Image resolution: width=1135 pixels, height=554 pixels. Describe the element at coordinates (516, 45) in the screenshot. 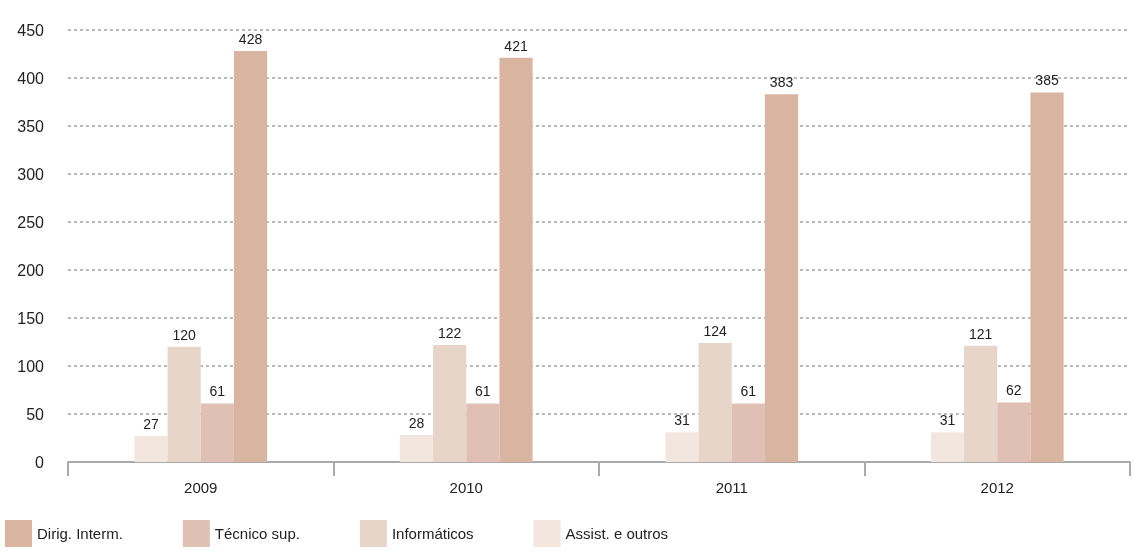

I see `data-label: 421` at that location.